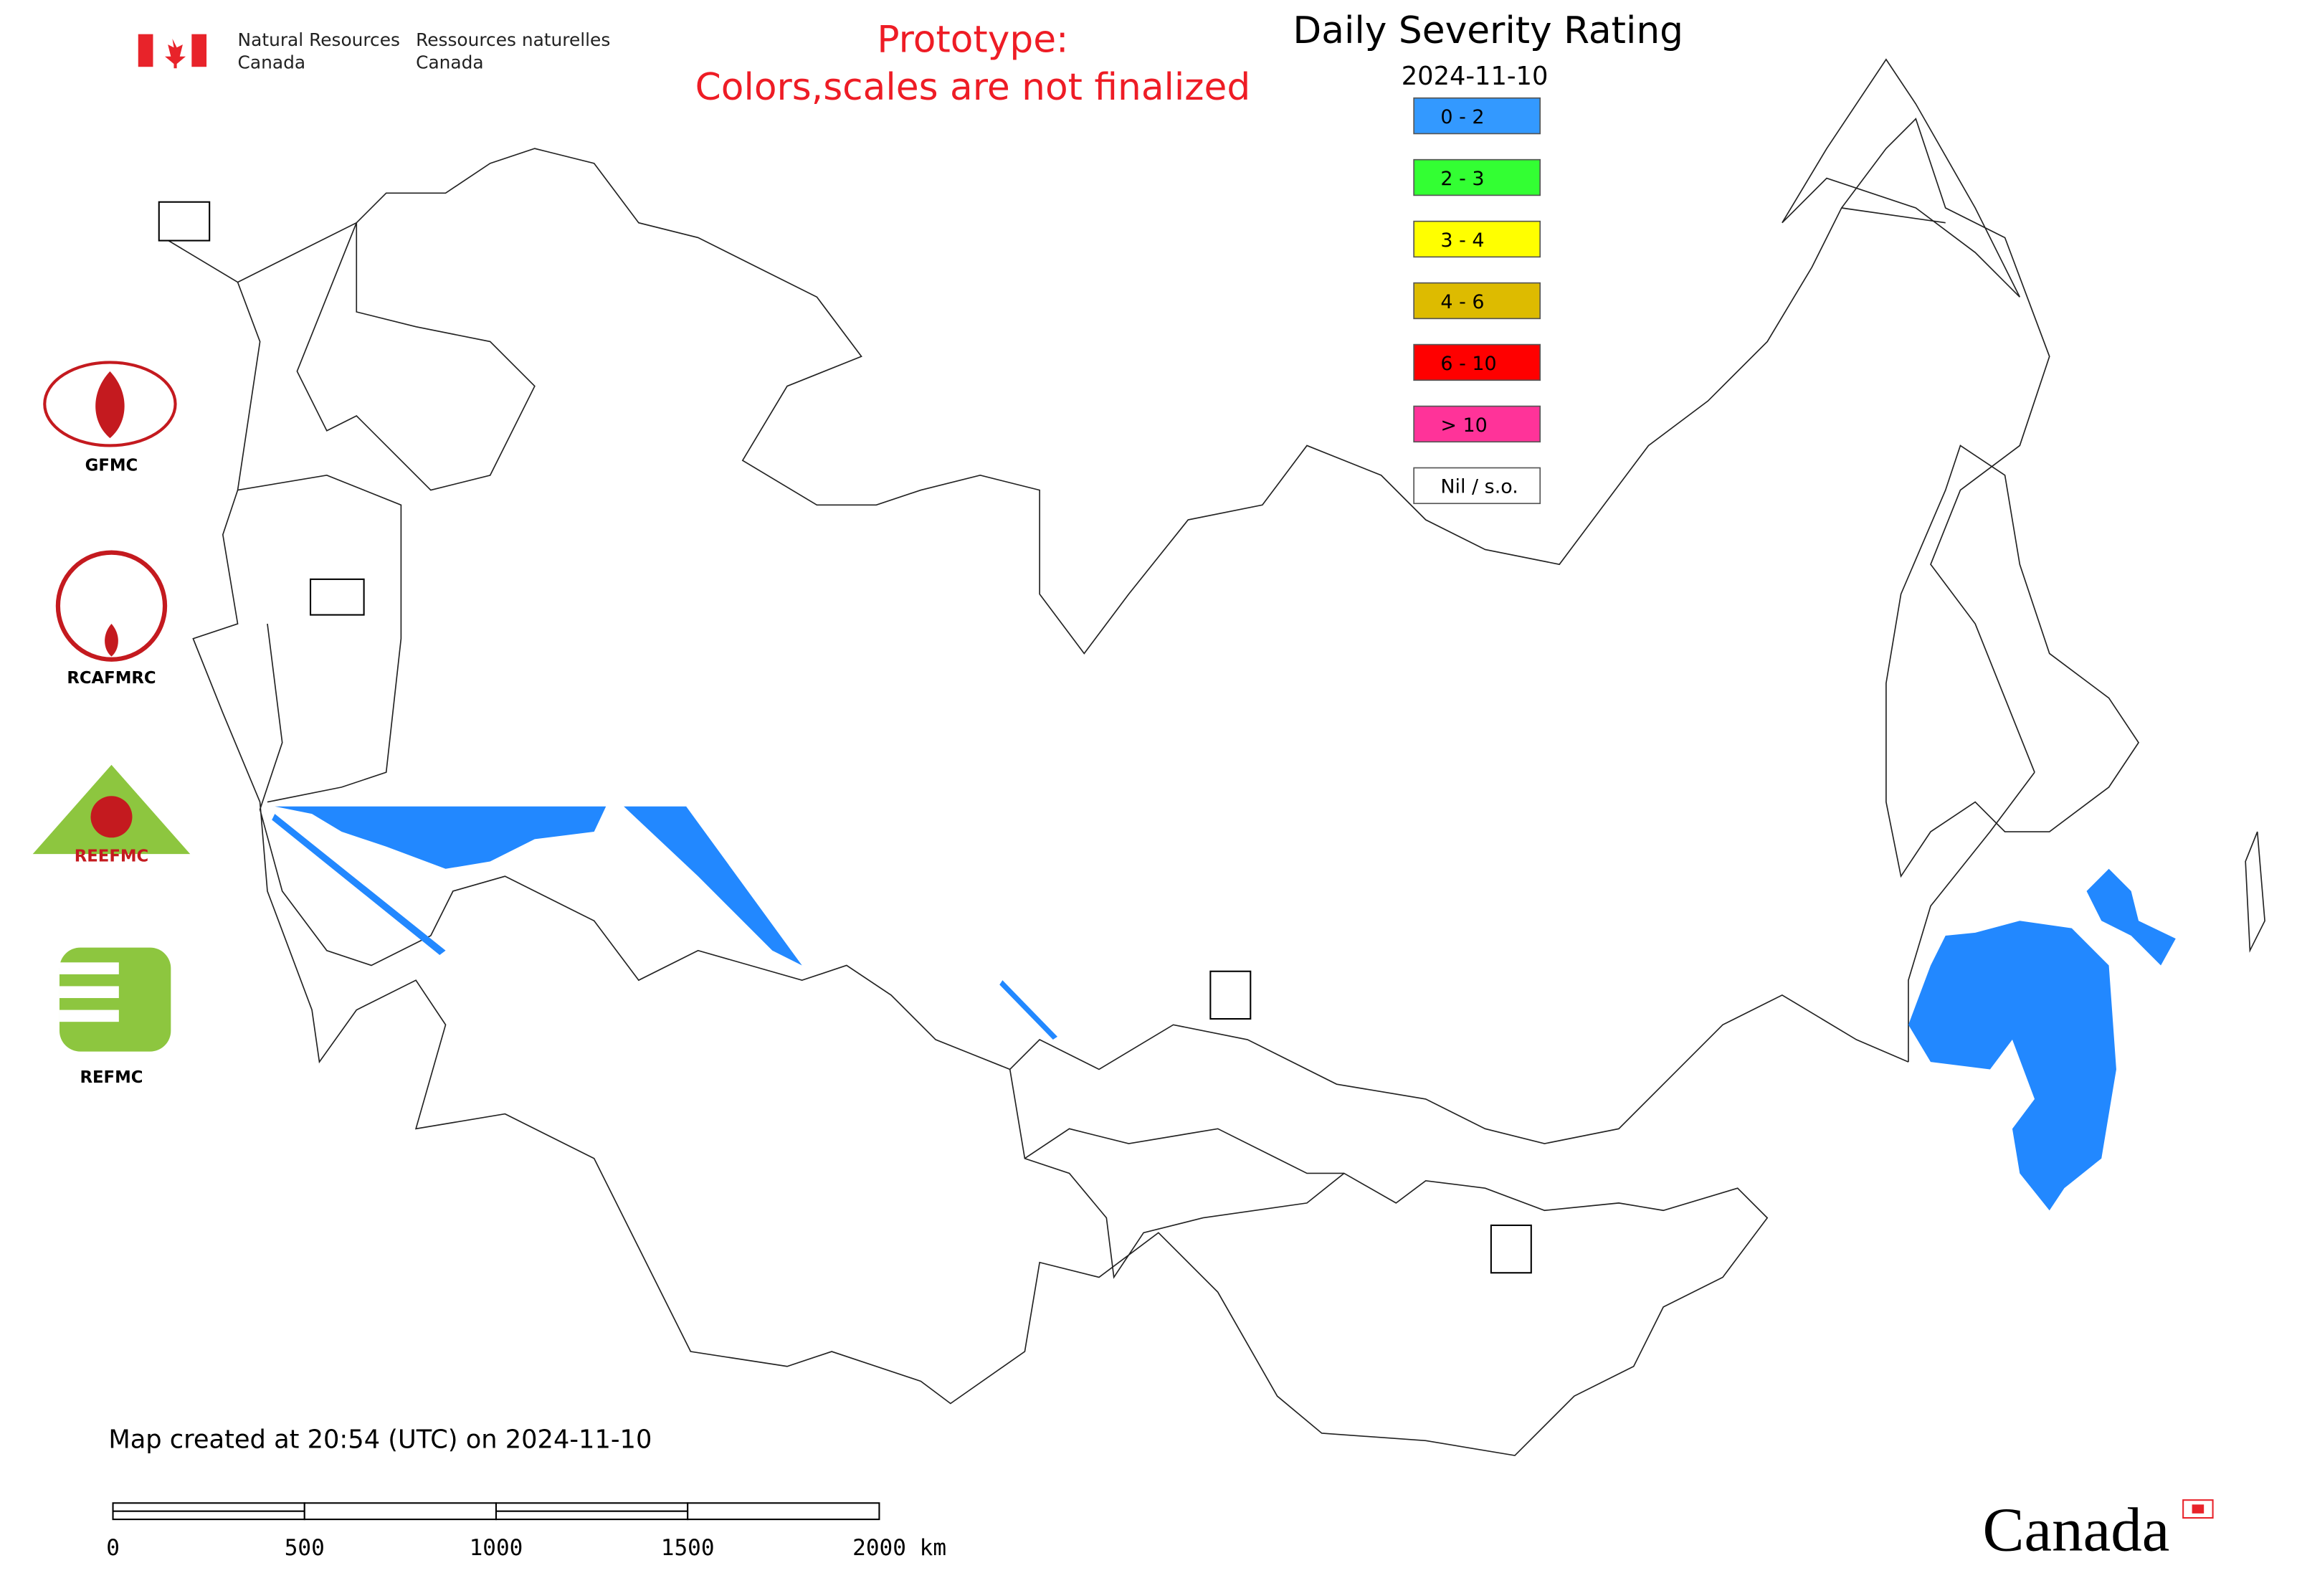 The image size is (2302, 1596). Describe the element at coordinates (450, 62) in the screenshot. I see `agency-fr-2: Canada` at that location.